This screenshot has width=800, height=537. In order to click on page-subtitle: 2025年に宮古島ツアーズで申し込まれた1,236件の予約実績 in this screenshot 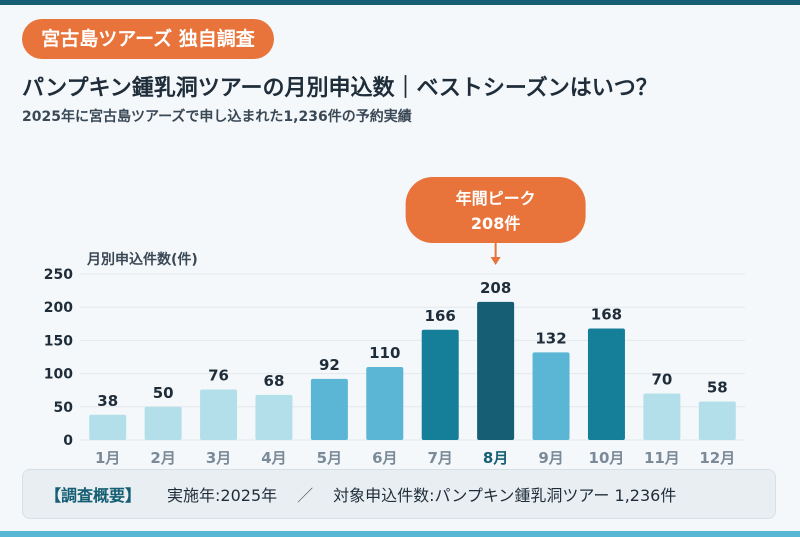, I will do `click(217, 117)`.